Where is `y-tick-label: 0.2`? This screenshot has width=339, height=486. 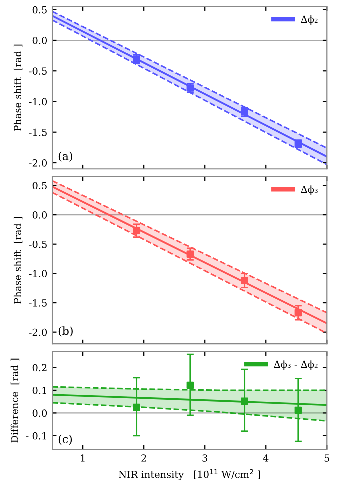
y-tick-label: 0.2 is located at coordinates (39, 368).